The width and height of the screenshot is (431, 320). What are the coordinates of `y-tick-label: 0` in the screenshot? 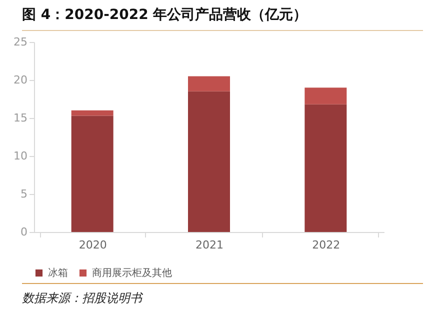 It's located at (24, 232).